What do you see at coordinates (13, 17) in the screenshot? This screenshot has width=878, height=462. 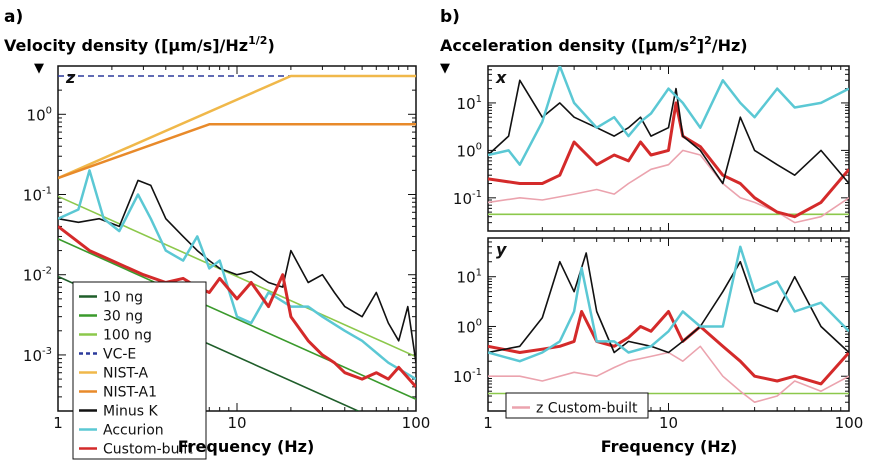 I see `panel-a-letter: a)` at bounding box center [13, 17].